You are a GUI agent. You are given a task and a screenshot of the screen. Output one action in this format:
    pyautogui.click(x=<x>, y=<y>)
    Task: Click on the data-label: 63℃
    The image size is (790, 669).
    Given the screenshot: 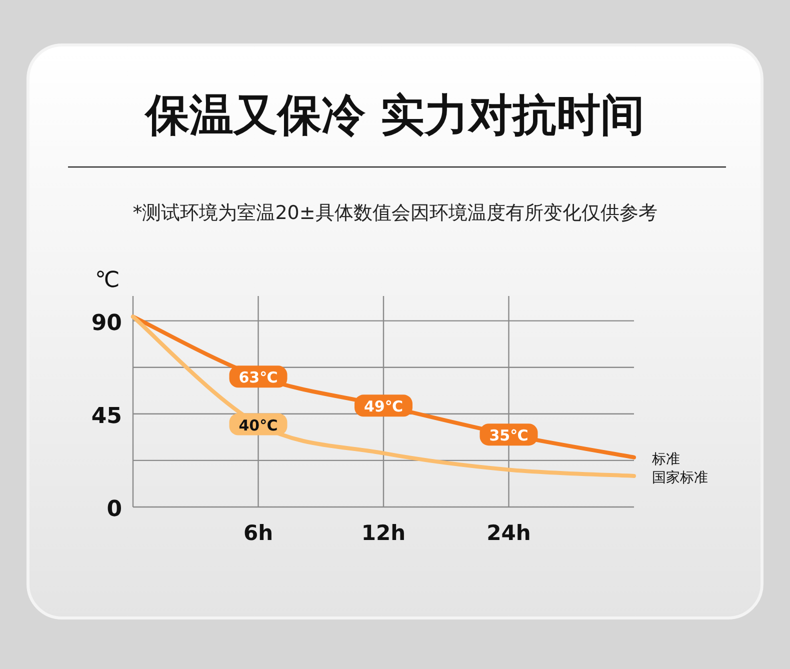 What is the action you would take?
    pyautogui.click(x=258, y=377)
    